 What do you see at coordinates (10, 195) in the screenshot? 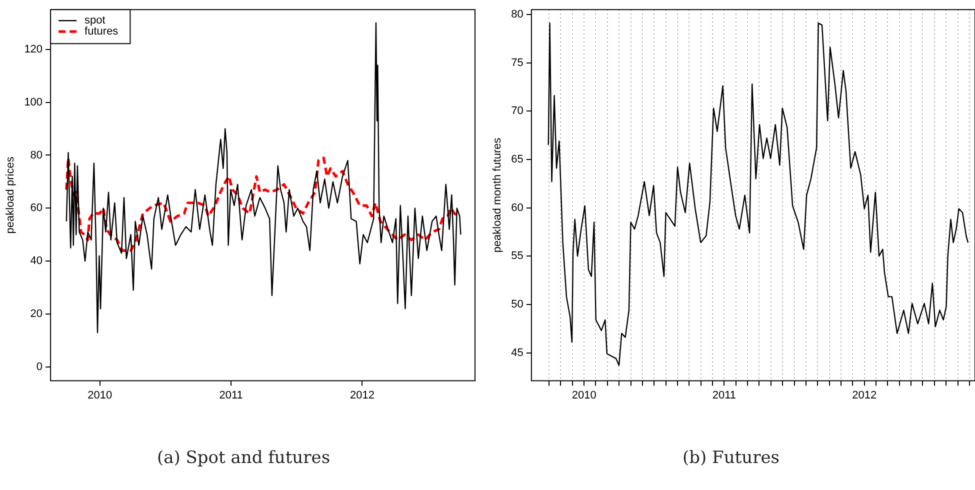
I see `y-axis-title: peakload prices` at bounding box center [10, 195].